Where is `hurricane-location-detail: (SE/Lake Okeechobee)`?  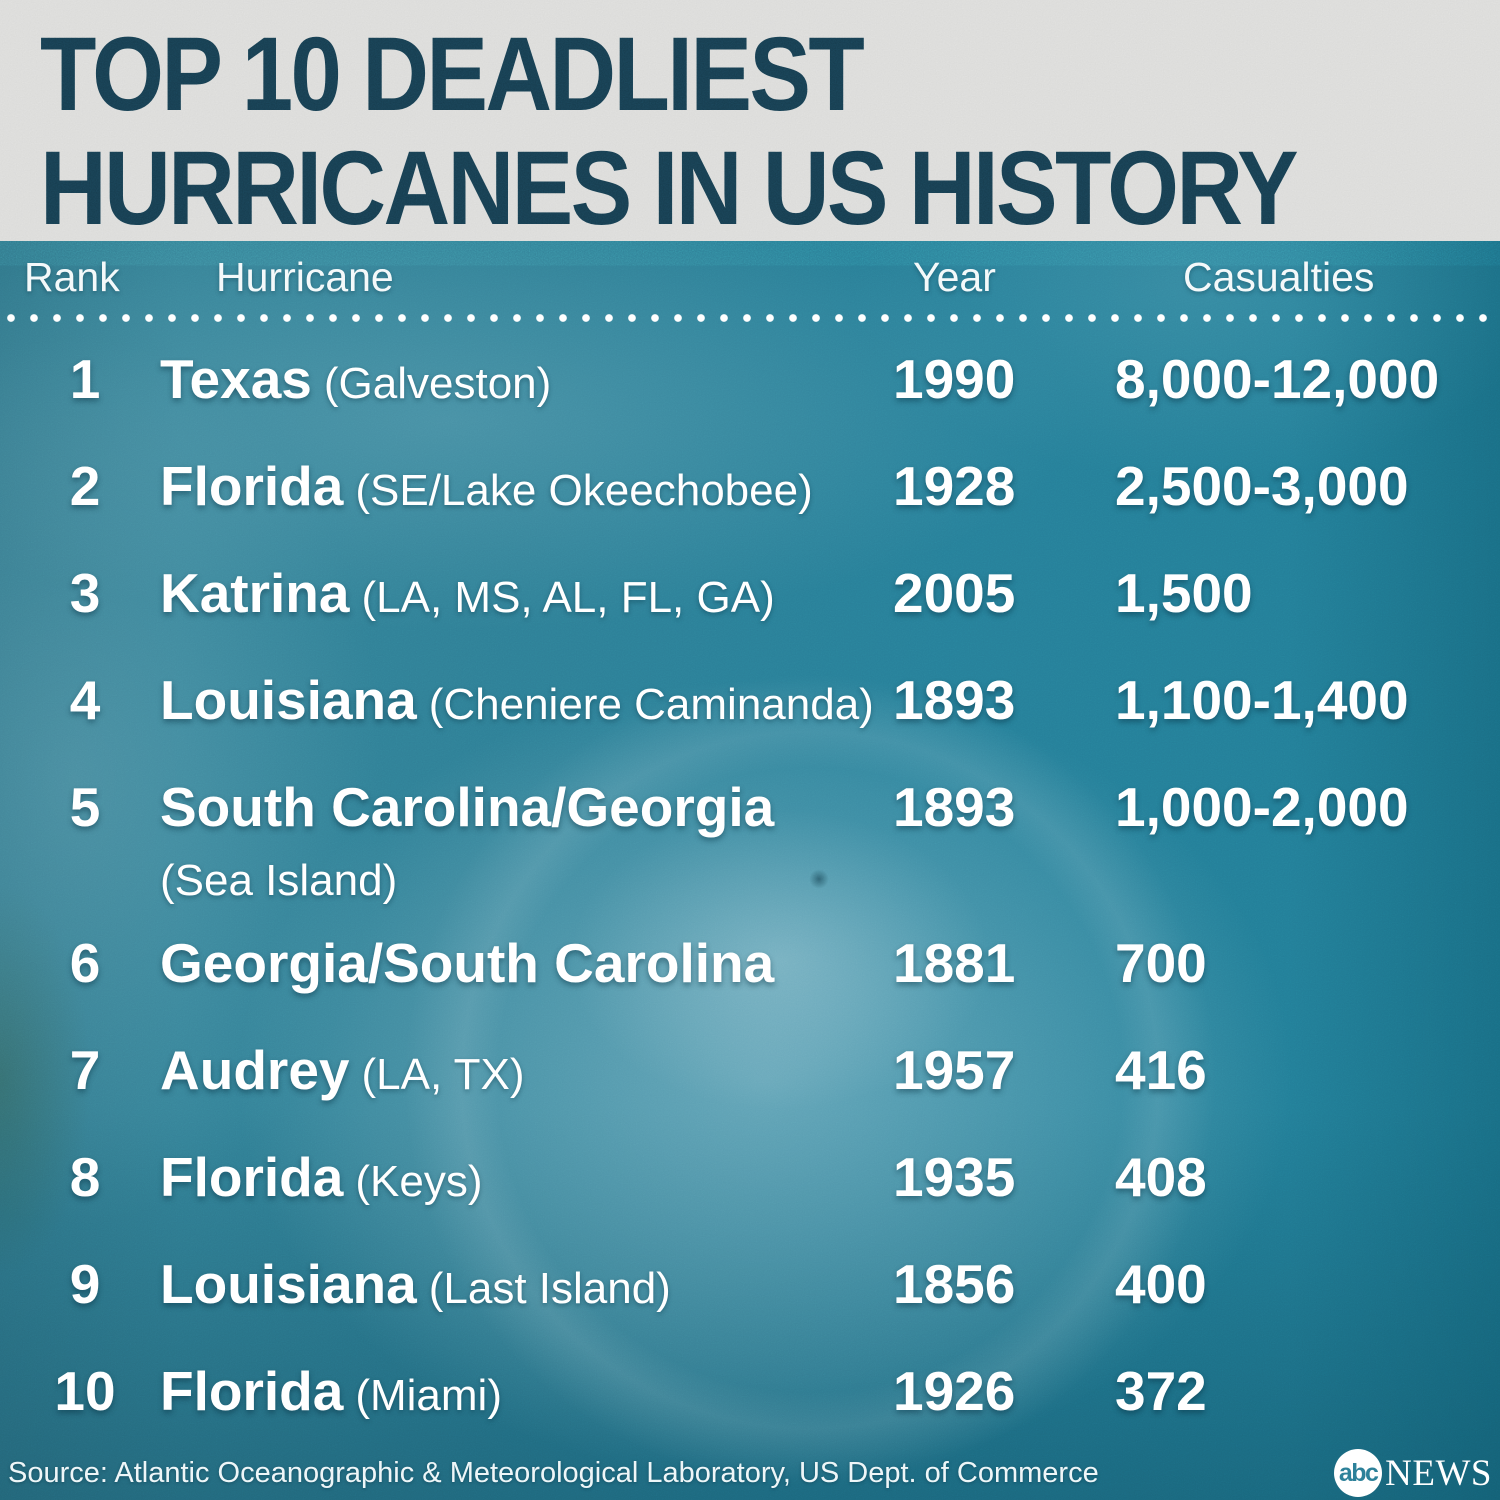 hurricane-location-detail: (SE/Lake Okeechobee) is located at coordinates (584, 490).